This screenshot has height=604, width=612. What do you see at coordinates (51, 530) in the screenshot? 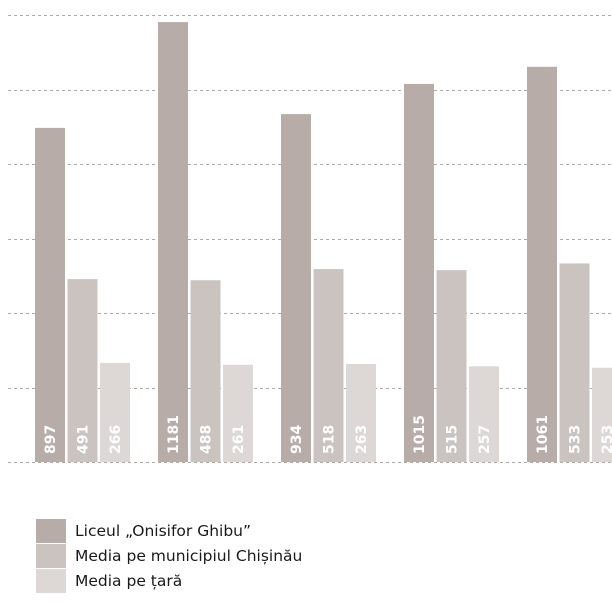
I see `legend-swatch-liceu` at bounding box center [51, 530].